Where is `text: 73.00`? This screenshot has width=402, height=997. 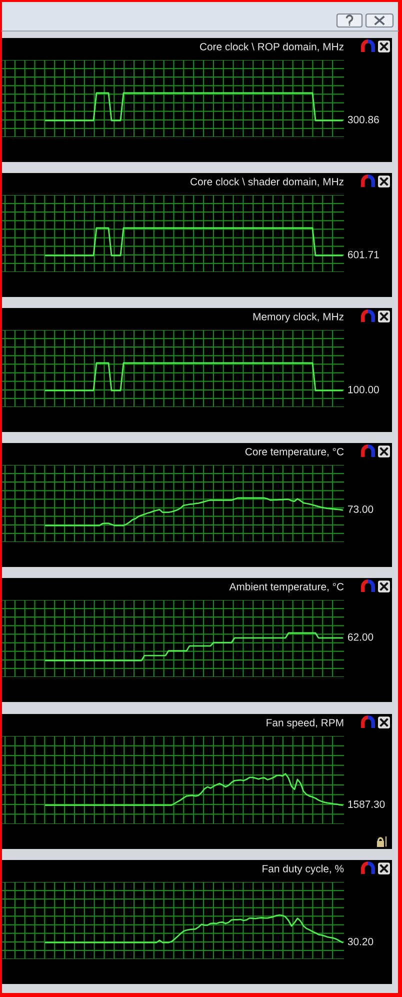 text: 73.00 is located at coordinates (361, 509).